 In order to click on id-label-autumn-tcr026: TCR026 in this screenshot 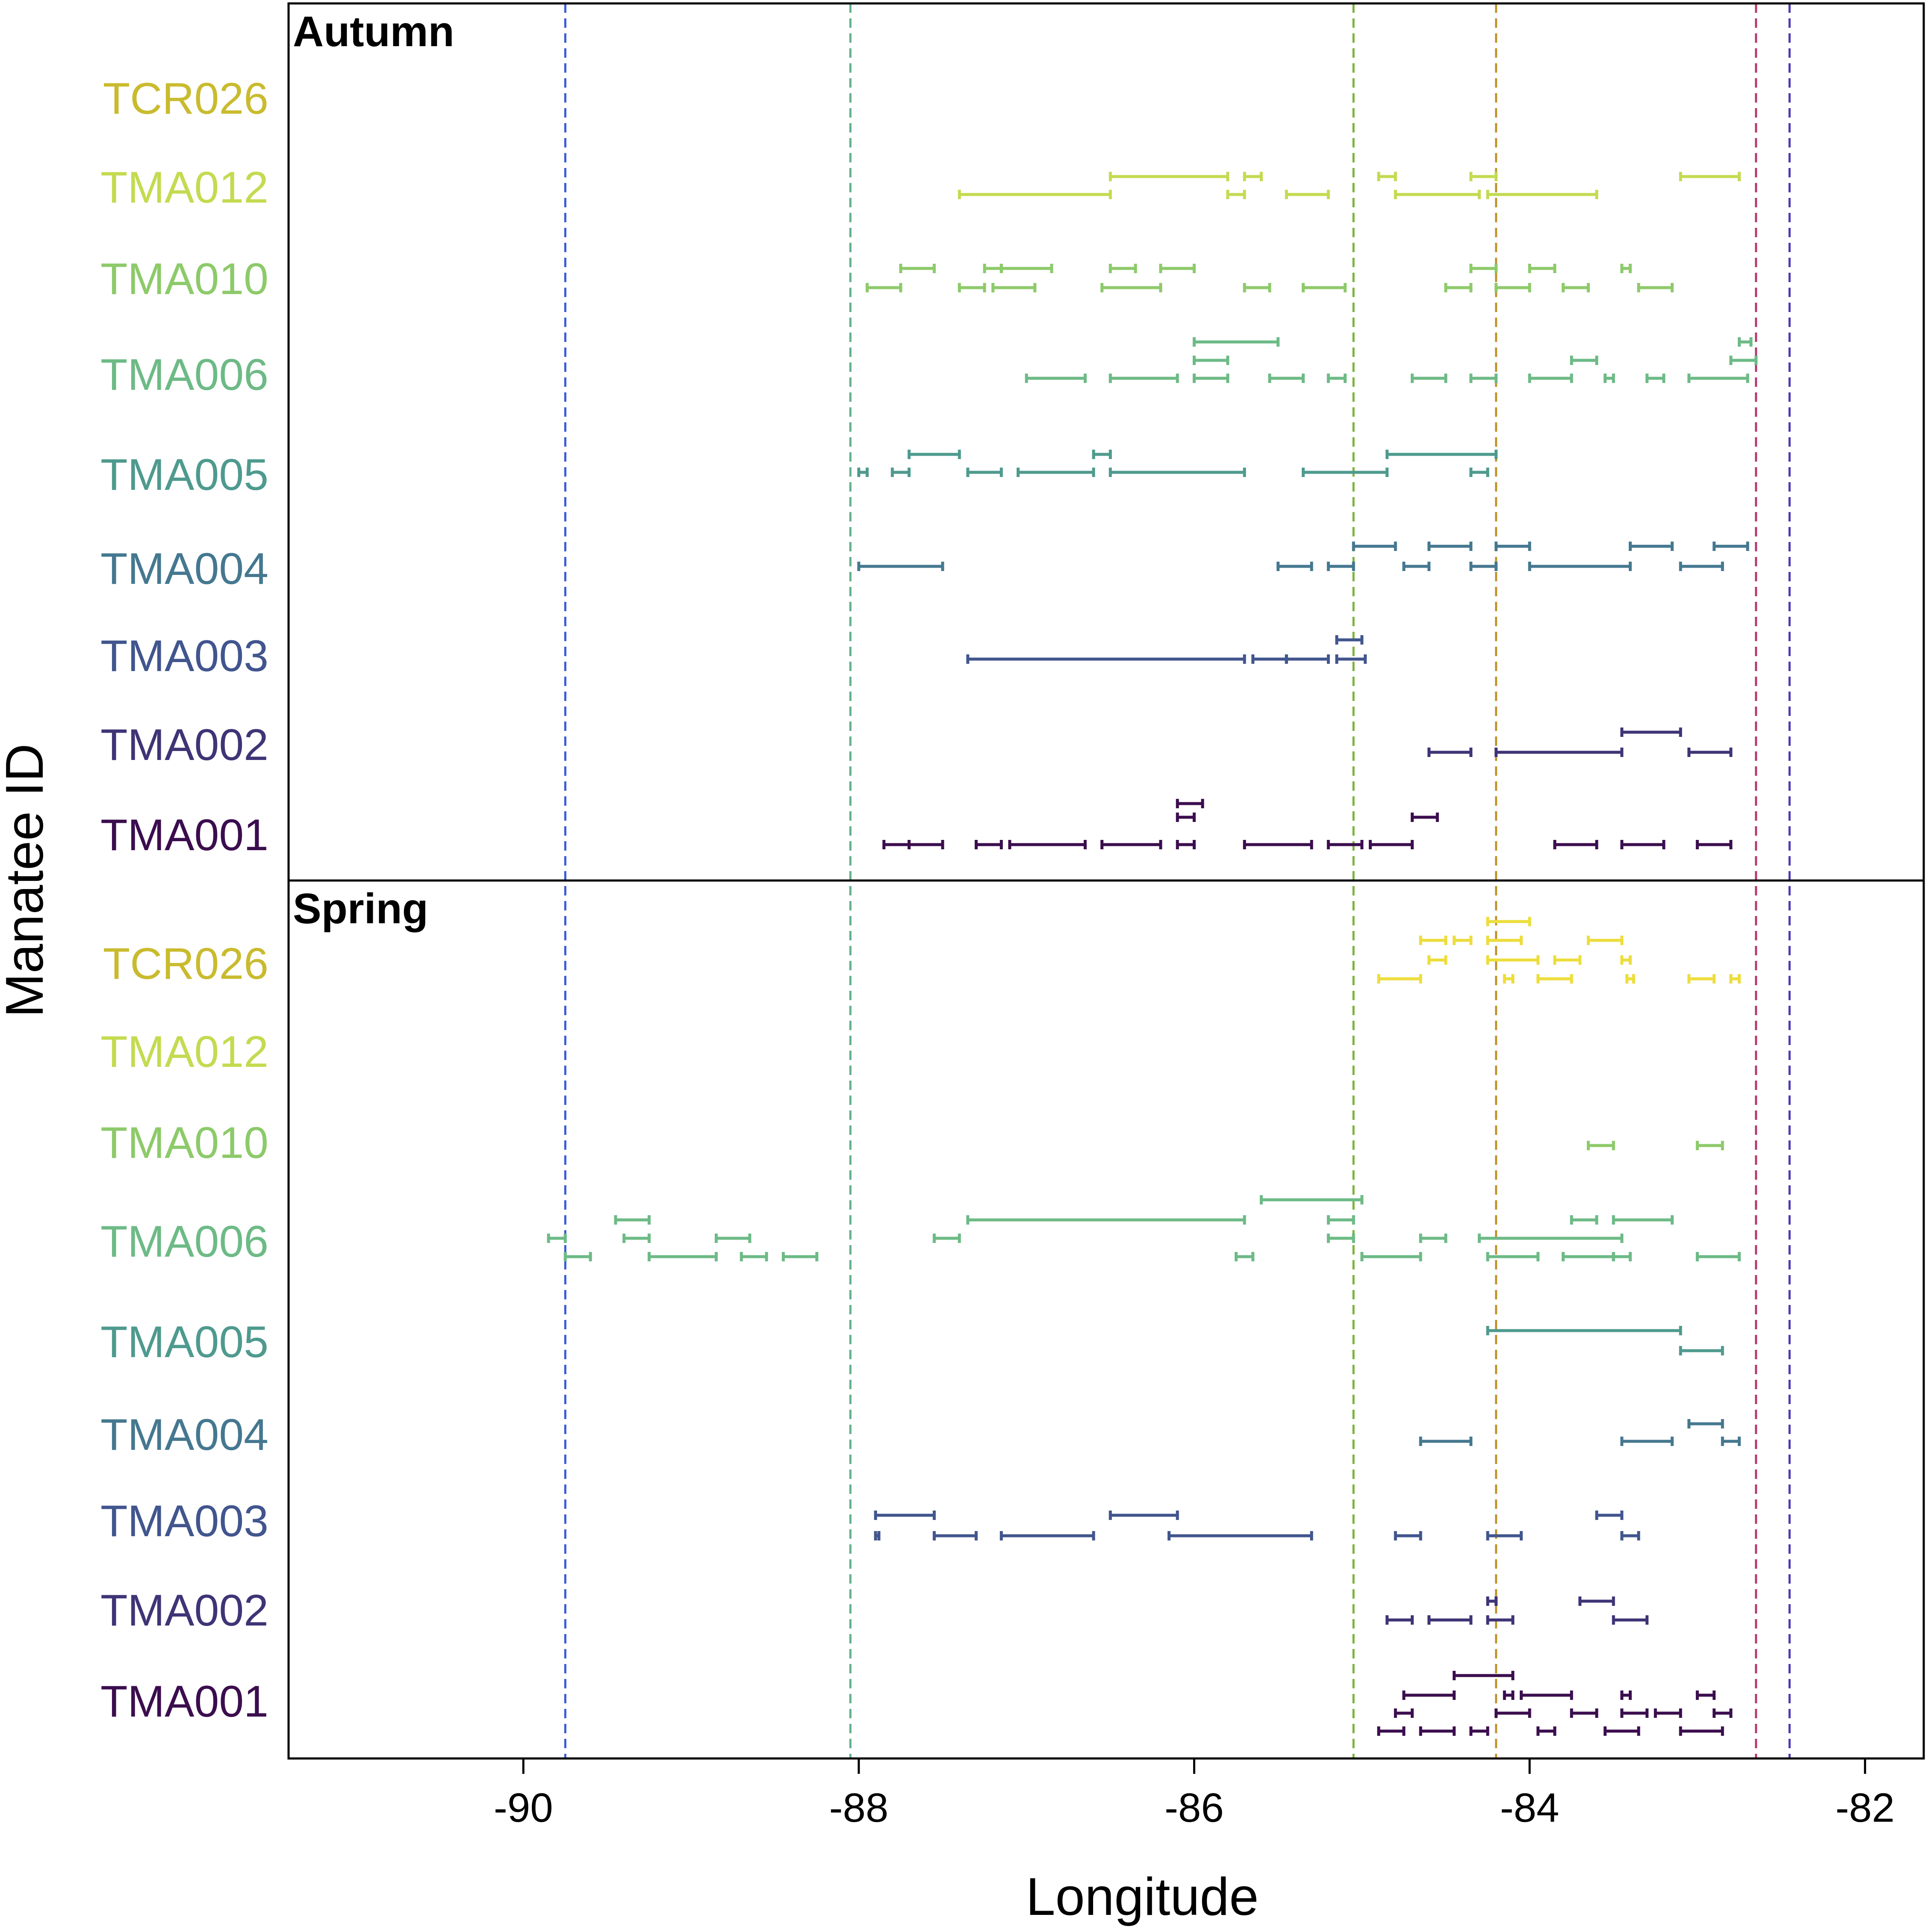, I will do `click(186, 99)`.